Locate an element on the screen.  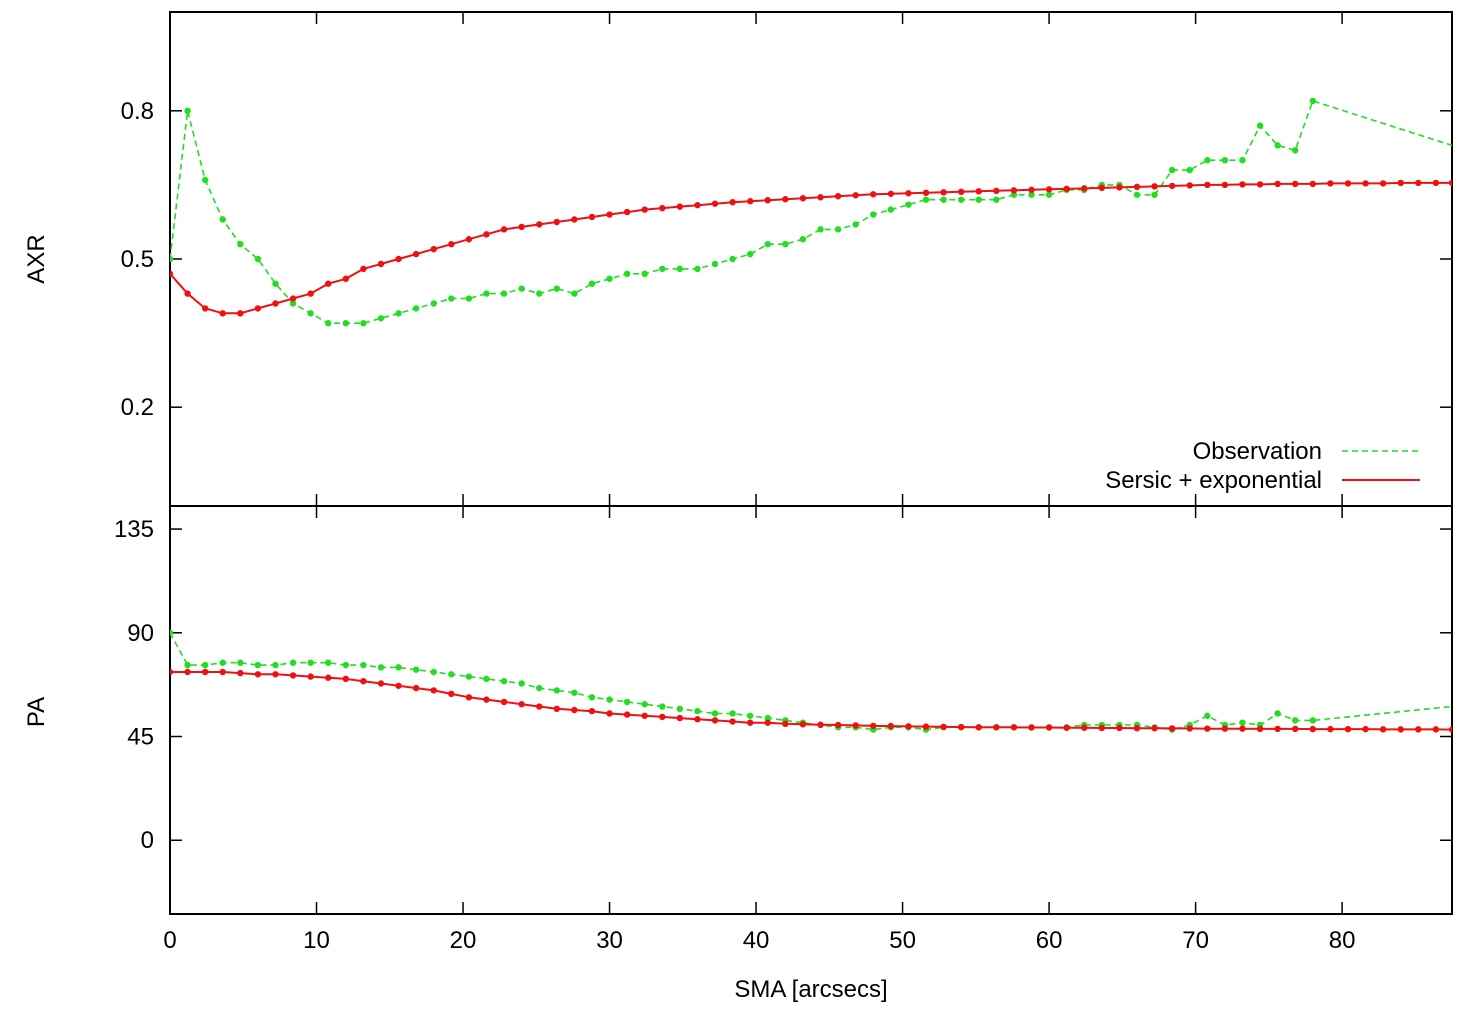
y-tick-label: 0 is located at coordinates (147, 840).